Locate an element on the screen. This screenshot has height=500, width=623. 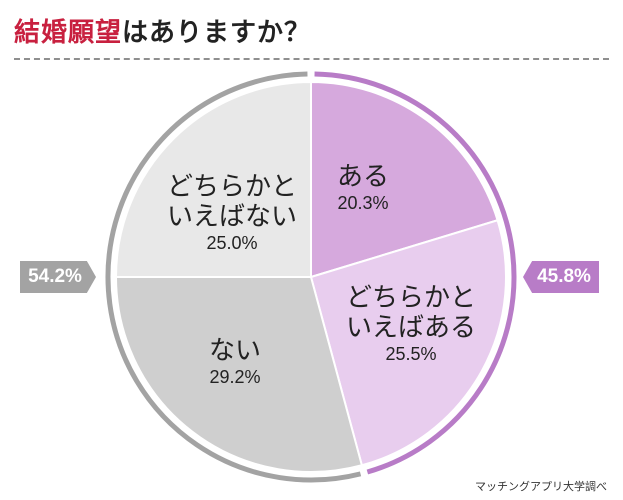
title-rest: はありますか？ is located at coordinates (217, 33).